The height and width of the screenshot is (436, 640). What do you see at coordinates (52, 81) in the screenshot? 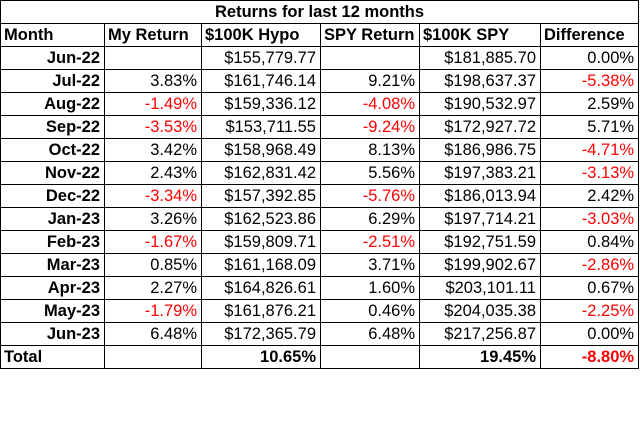
I see `cell-month: Jul-22` at bounding box center [52, 81].